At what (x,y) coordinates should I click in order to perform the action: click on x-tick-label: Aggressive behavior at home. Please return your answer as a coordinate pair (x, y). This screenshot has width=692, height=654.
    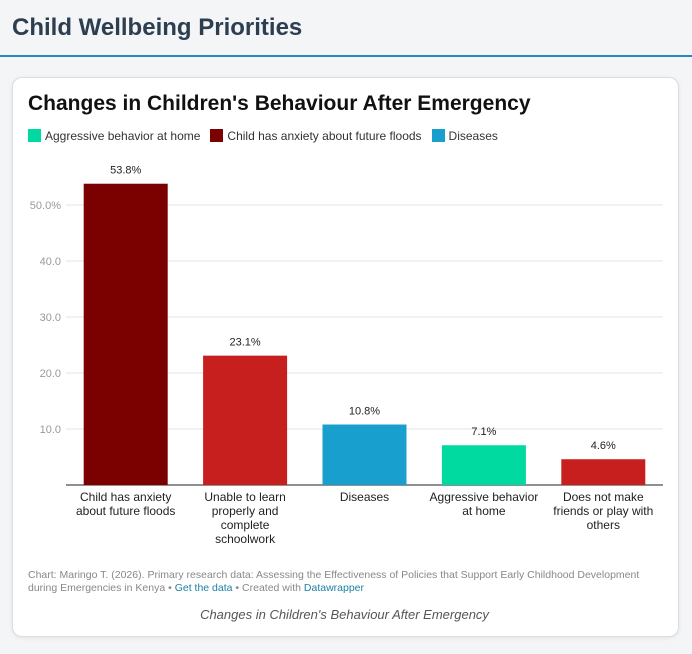
    Looking at the image, I should click on (484, 504).